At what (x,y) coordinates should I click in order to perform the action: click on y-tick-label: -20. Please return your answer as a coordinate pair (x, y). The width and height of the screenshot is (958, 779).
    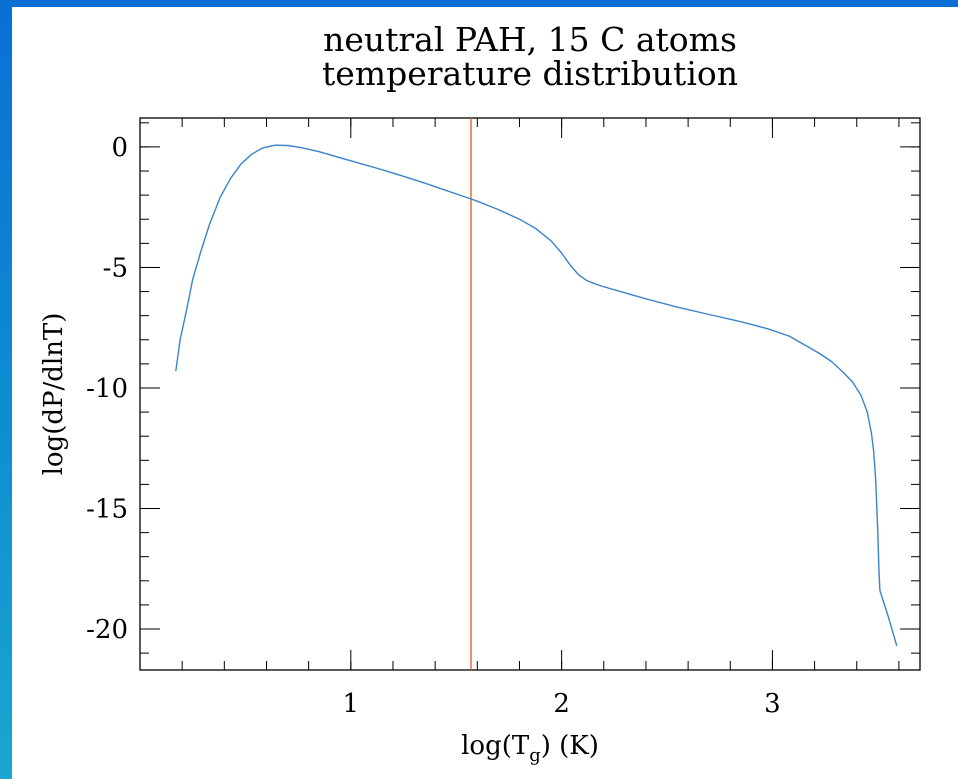
    Looking at the image, I should click on (107, 630).